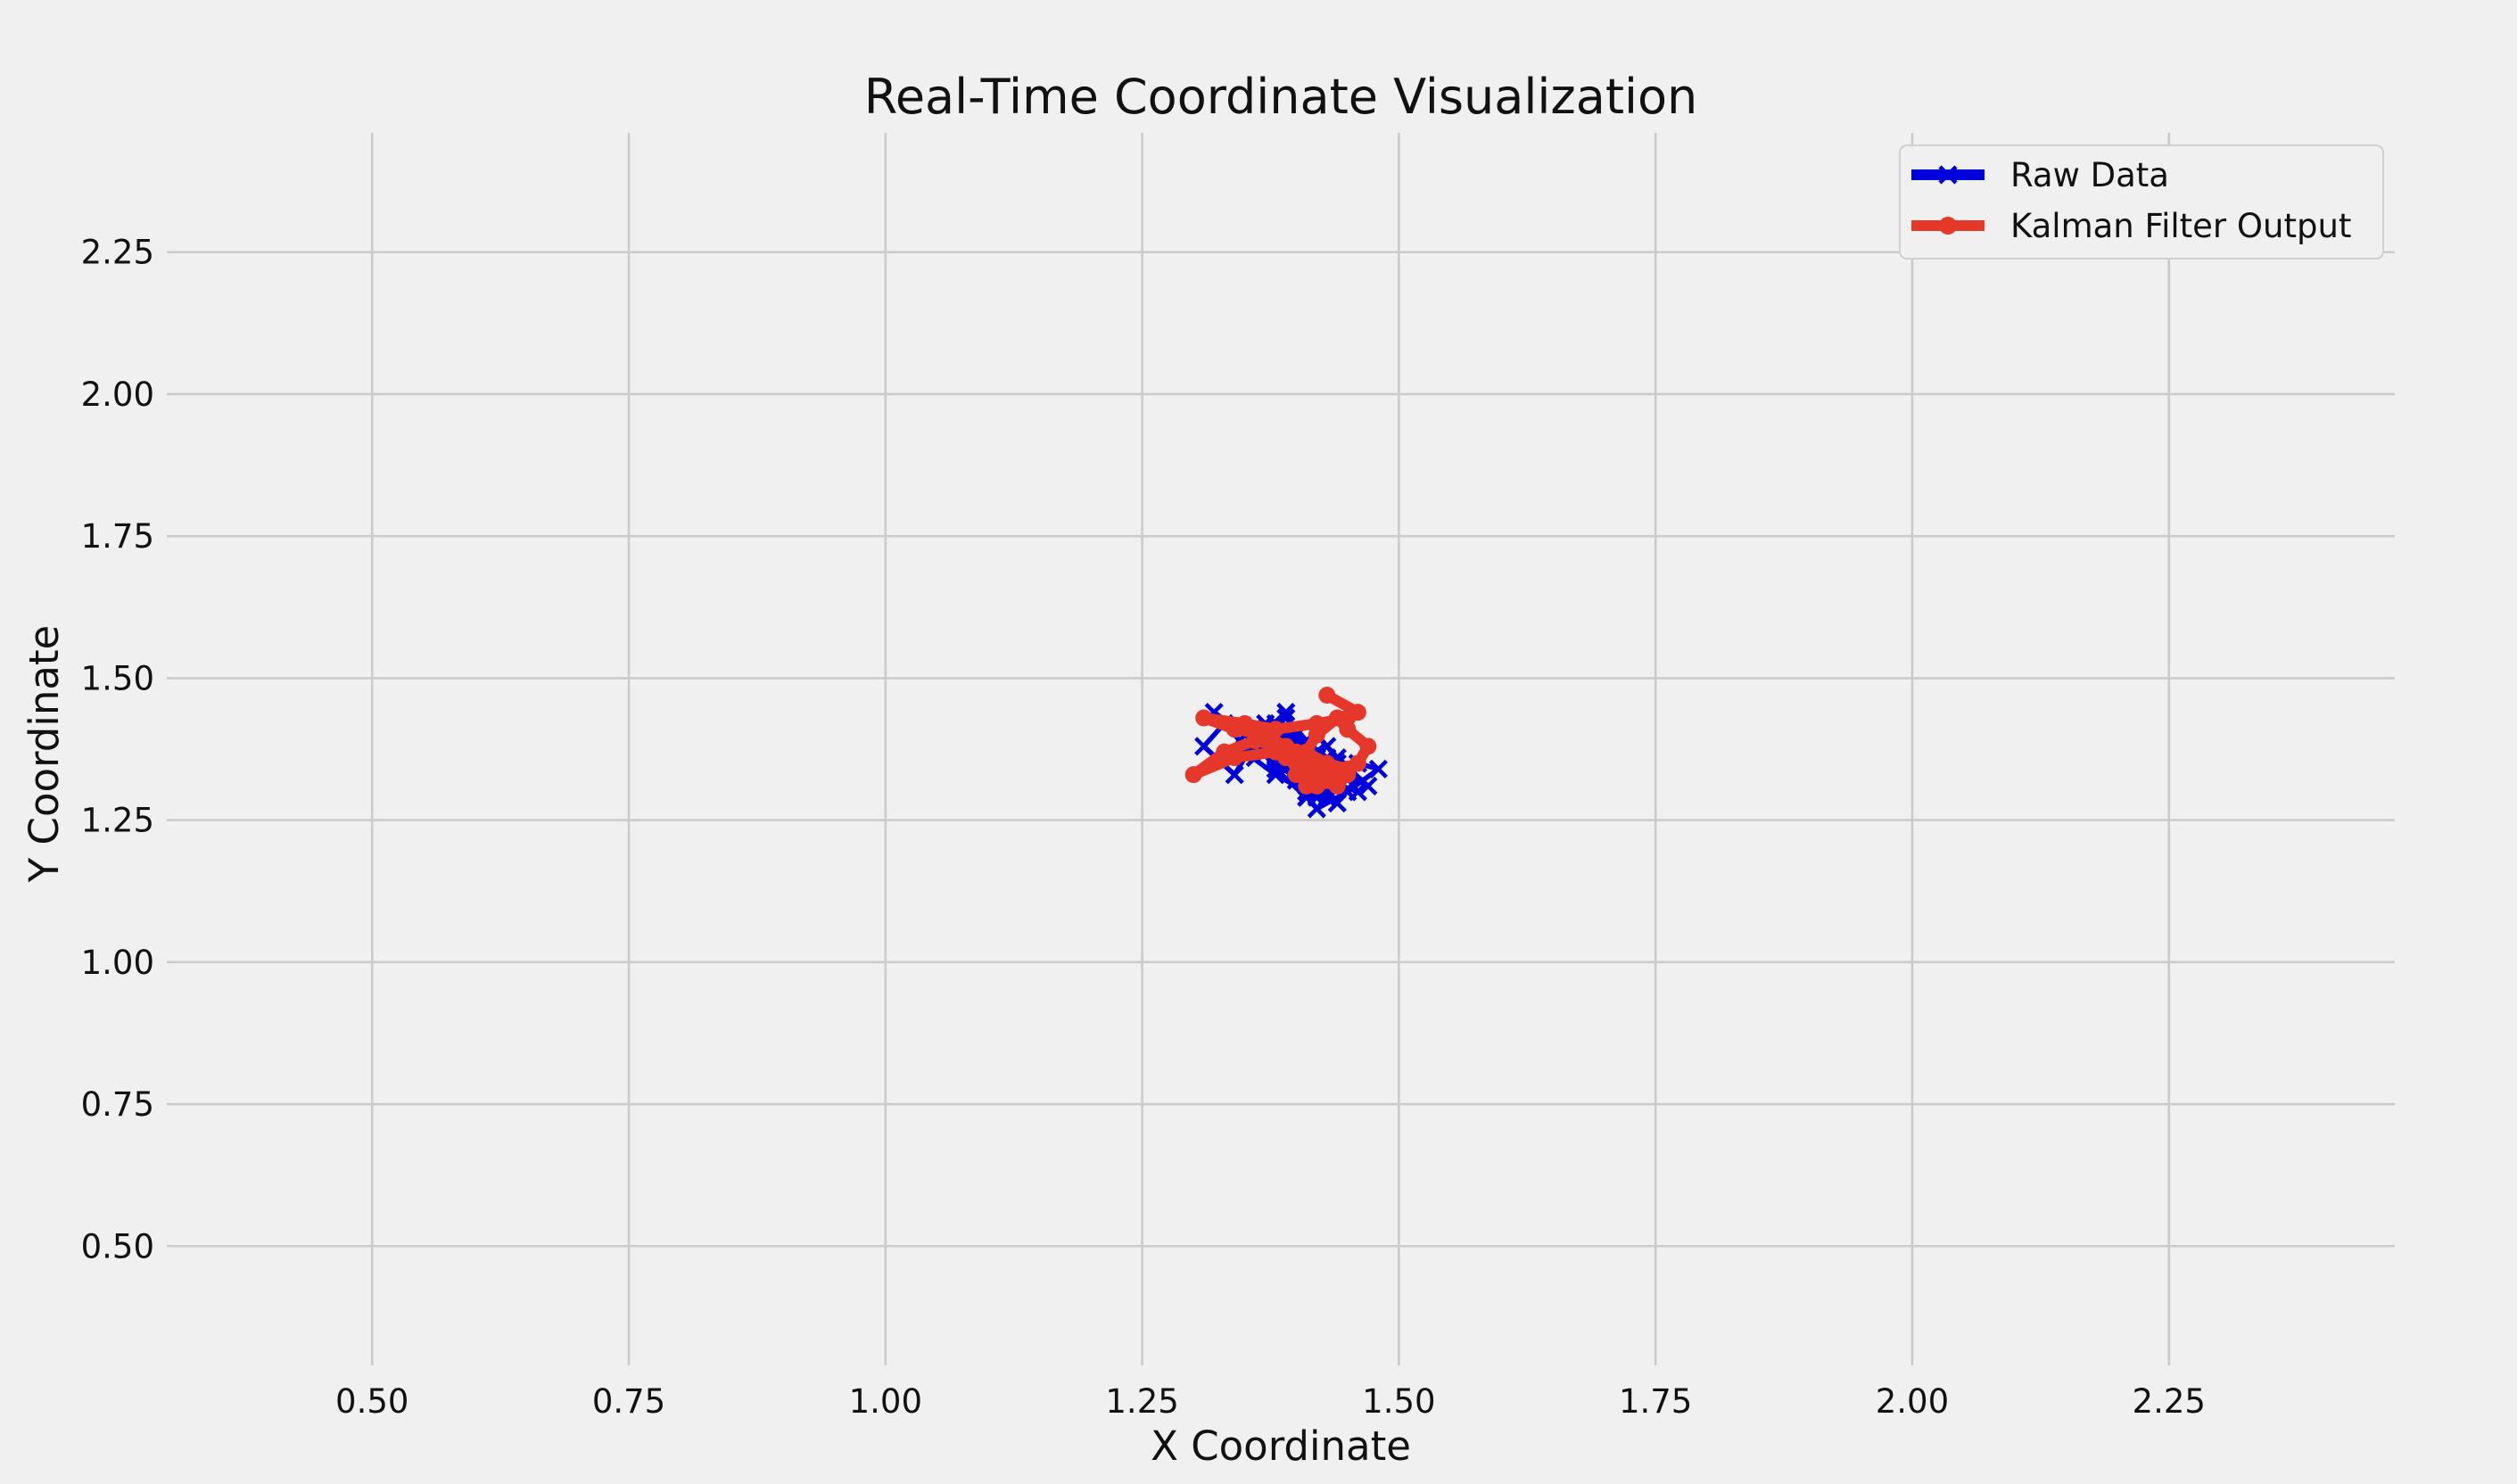 The width and height of the screenshot is (2517, 1484). Describe the element at coordinates (1286, 753) in the screenshot. I see `plot-area` at that location.